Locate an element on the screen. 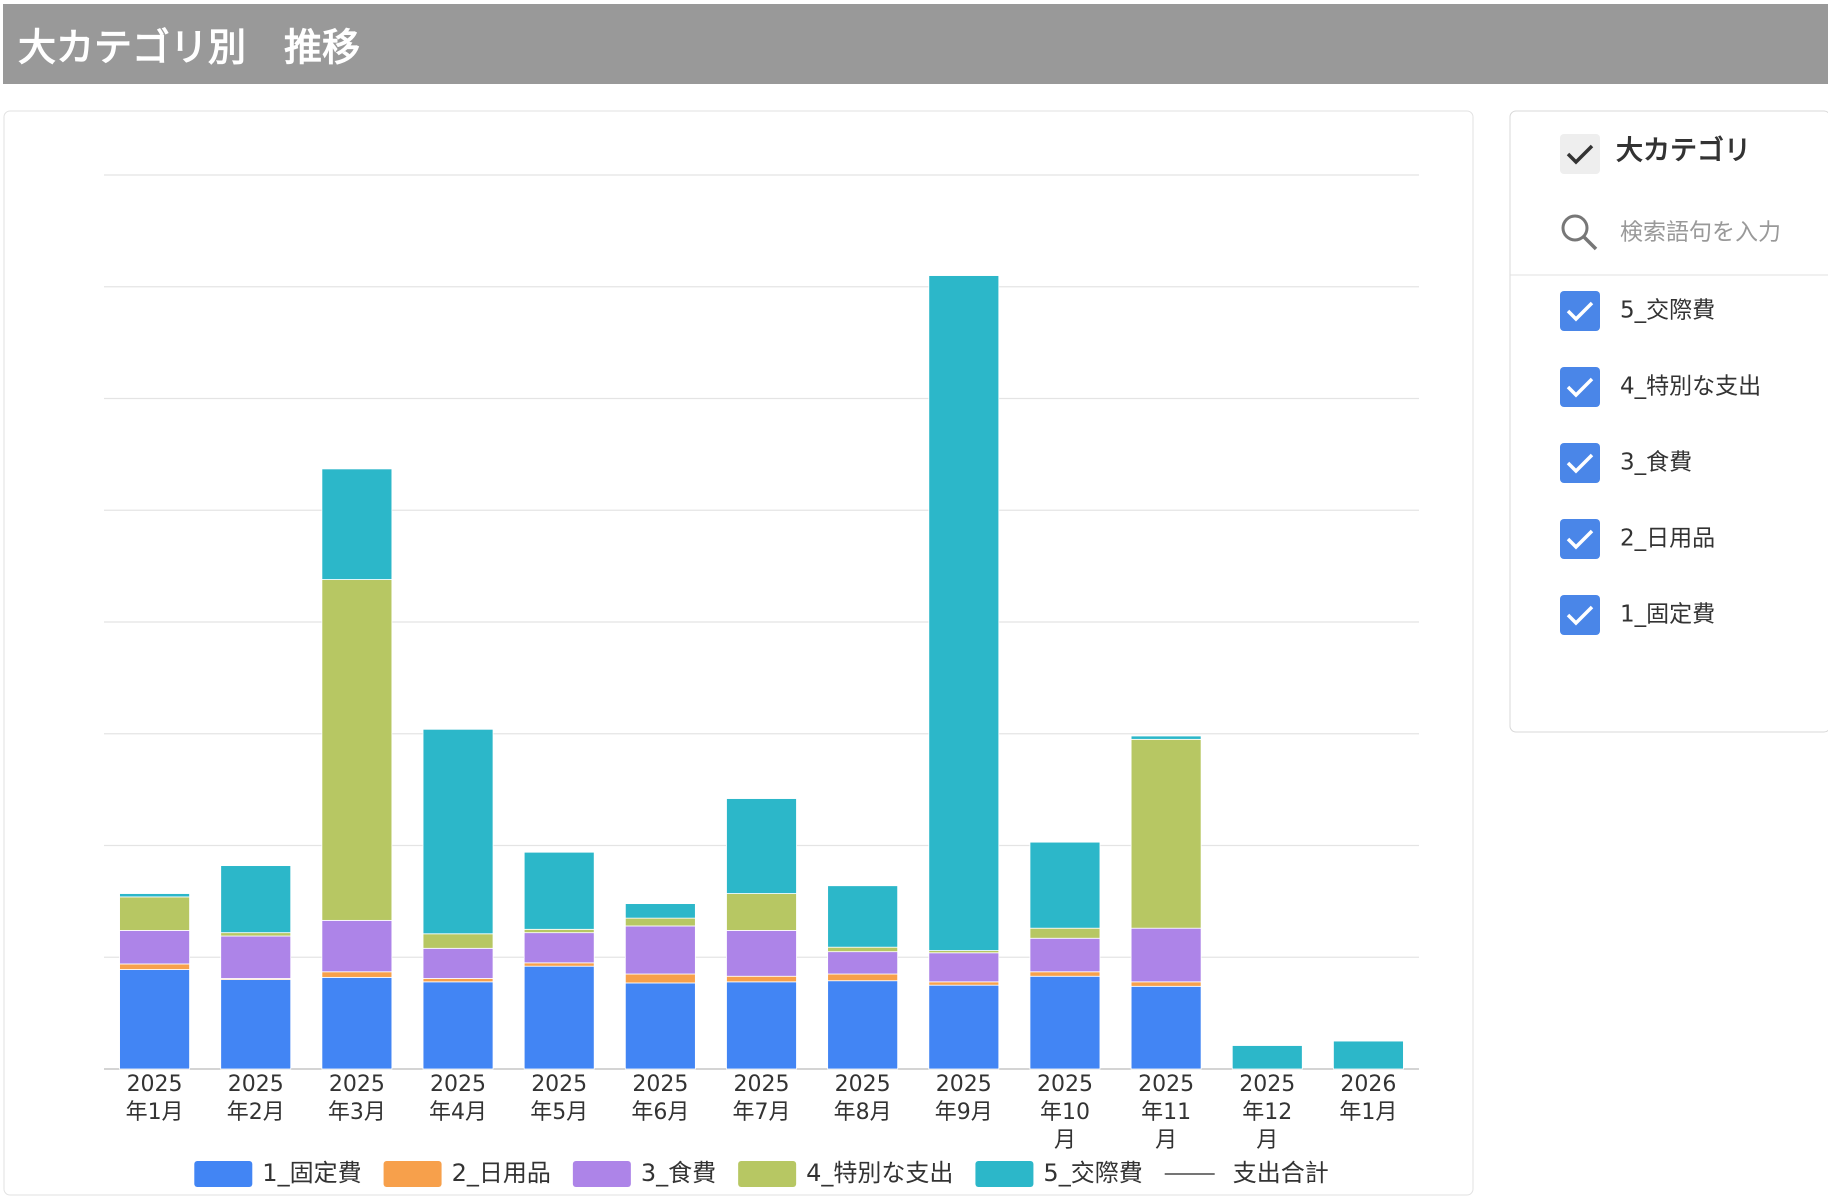  select-all-checkbox is located at coordinates (1580, 154).